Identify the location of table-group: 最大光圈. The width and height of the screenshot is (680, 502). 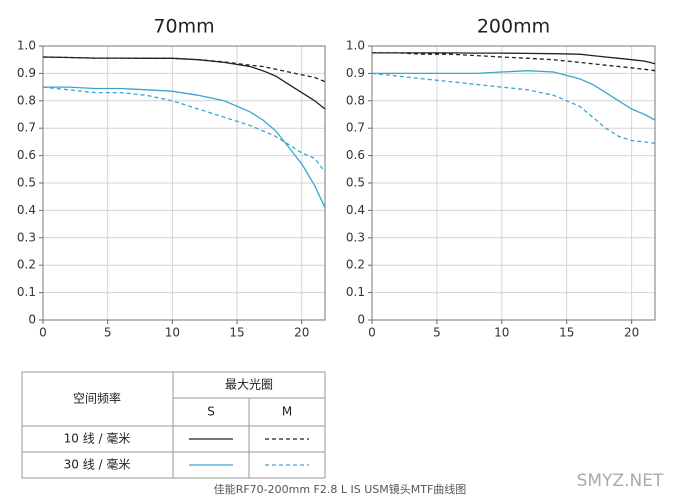
(249, 385).